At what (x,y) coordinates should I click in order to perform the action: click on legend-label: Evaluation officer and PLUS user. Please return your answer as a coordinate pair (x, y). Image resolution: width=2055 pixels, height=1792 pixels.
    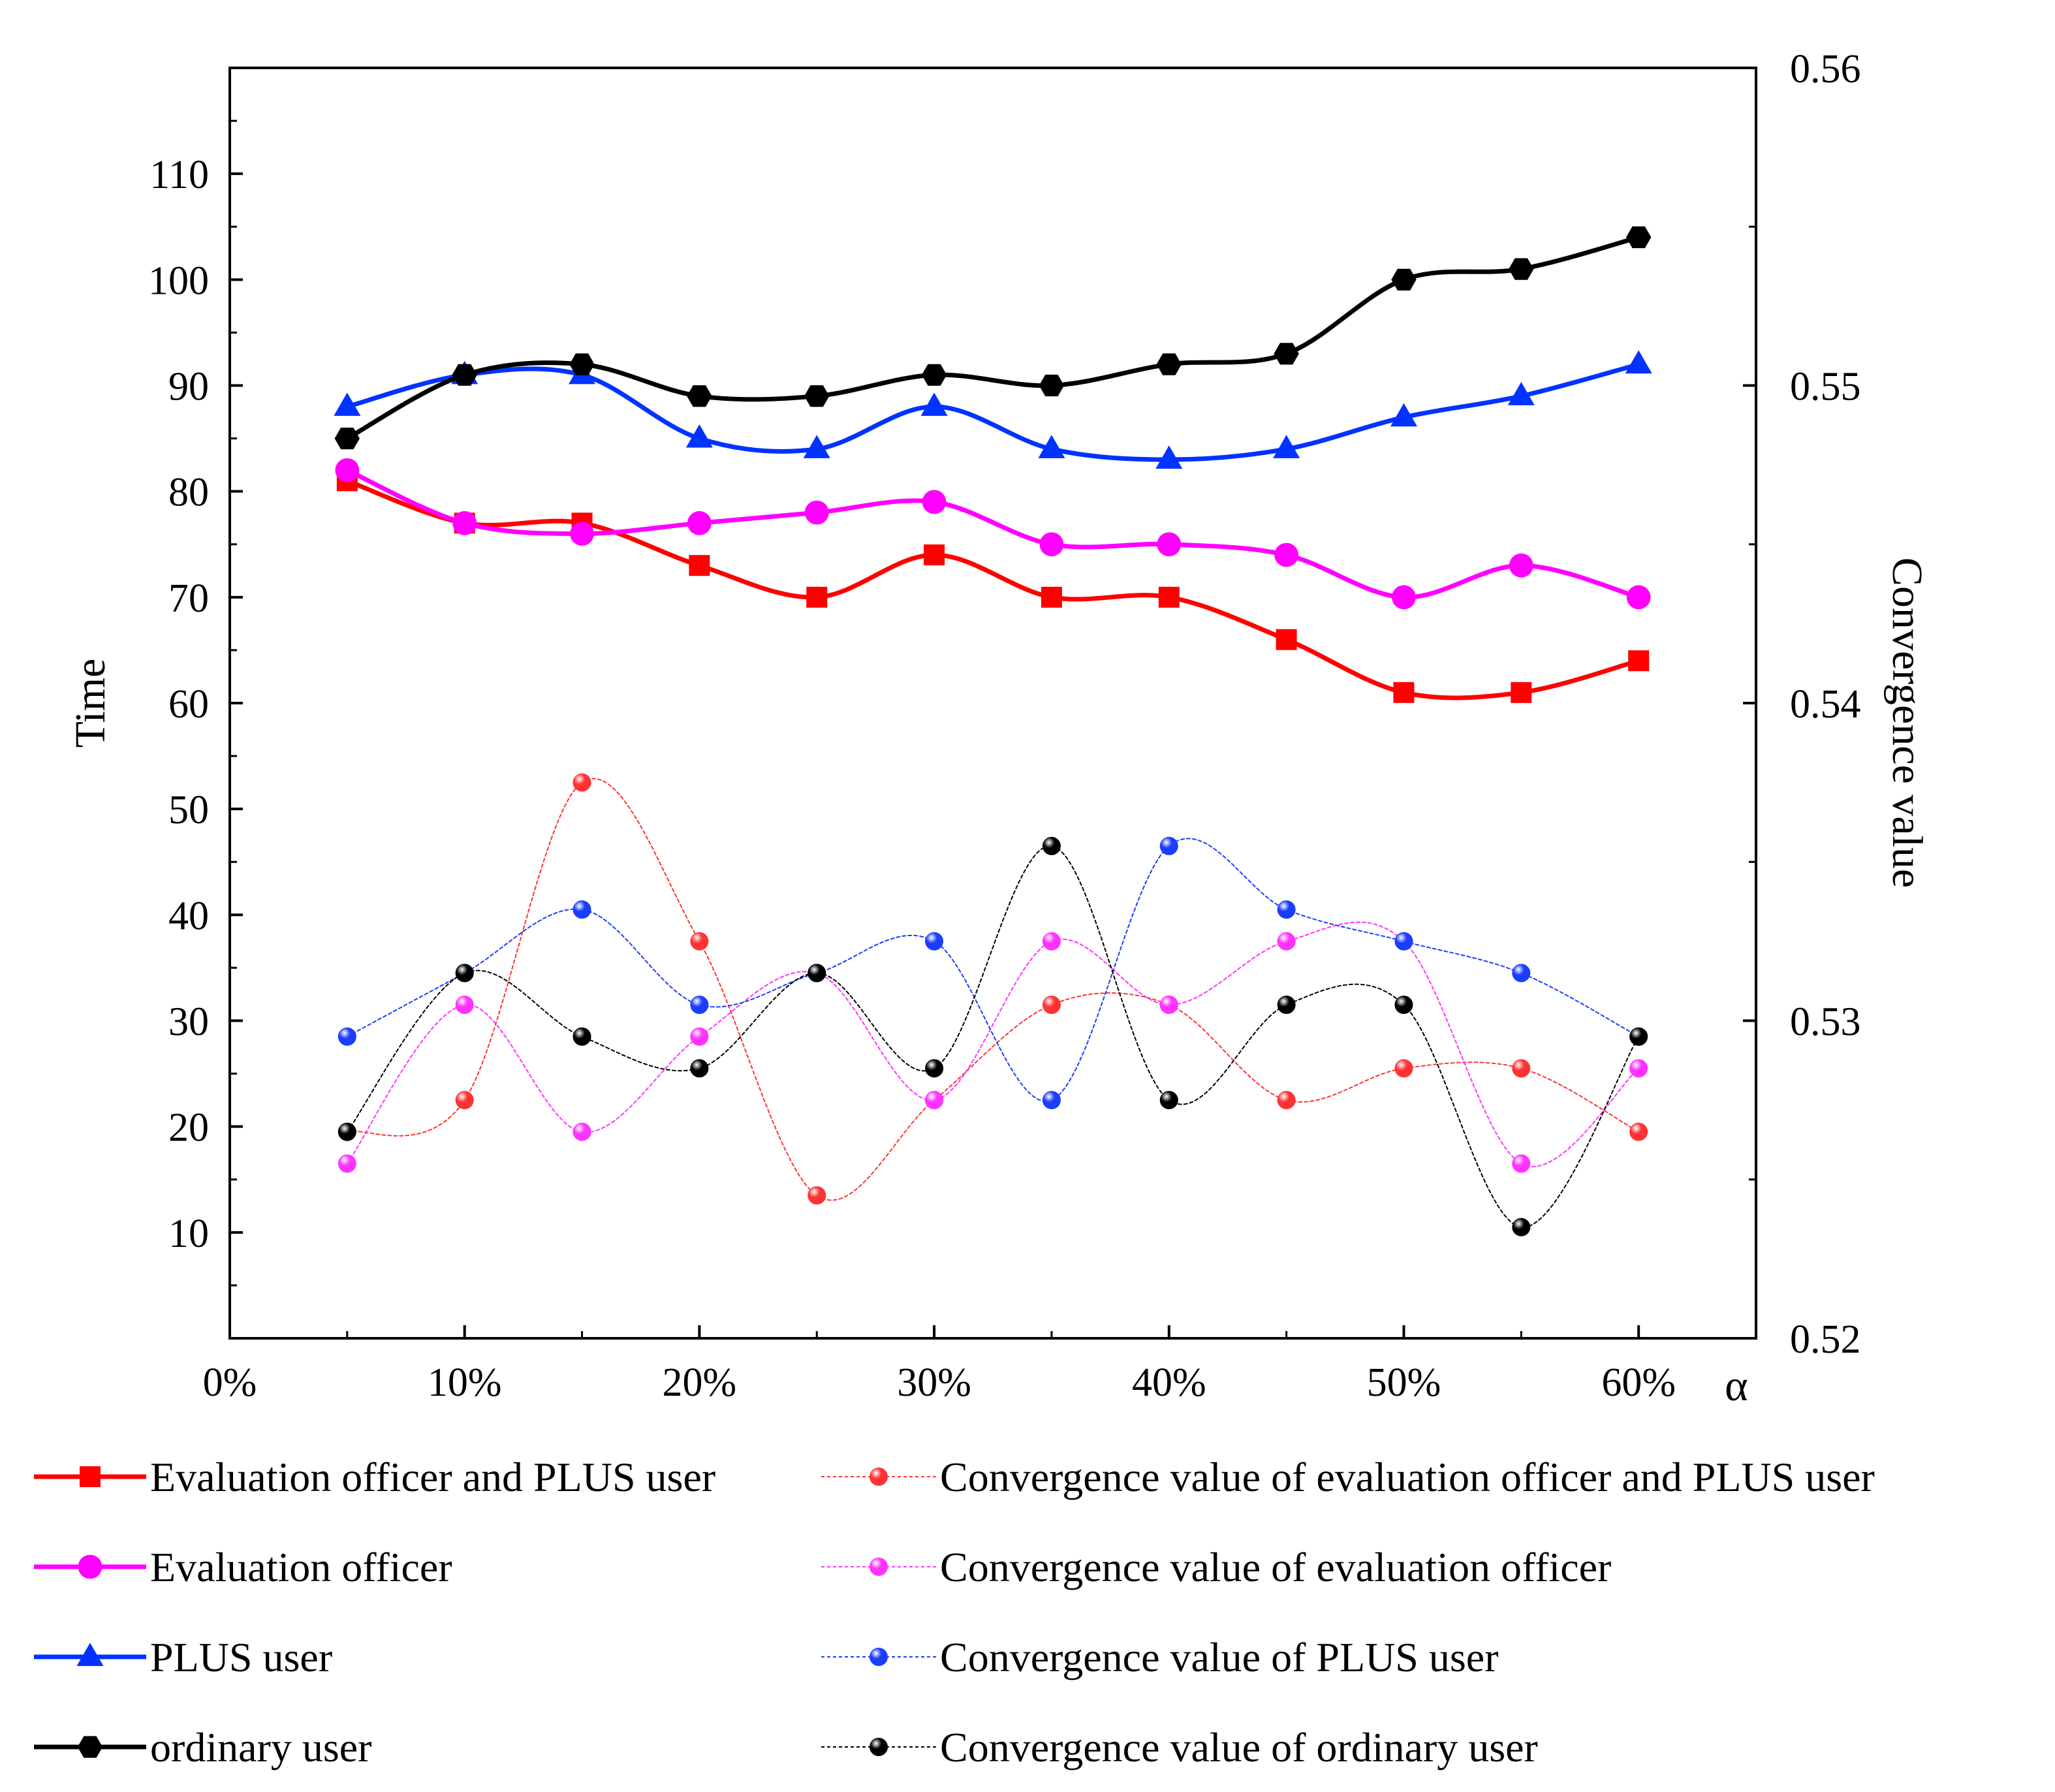
    Looking at the image, I should click on (432, 1477).